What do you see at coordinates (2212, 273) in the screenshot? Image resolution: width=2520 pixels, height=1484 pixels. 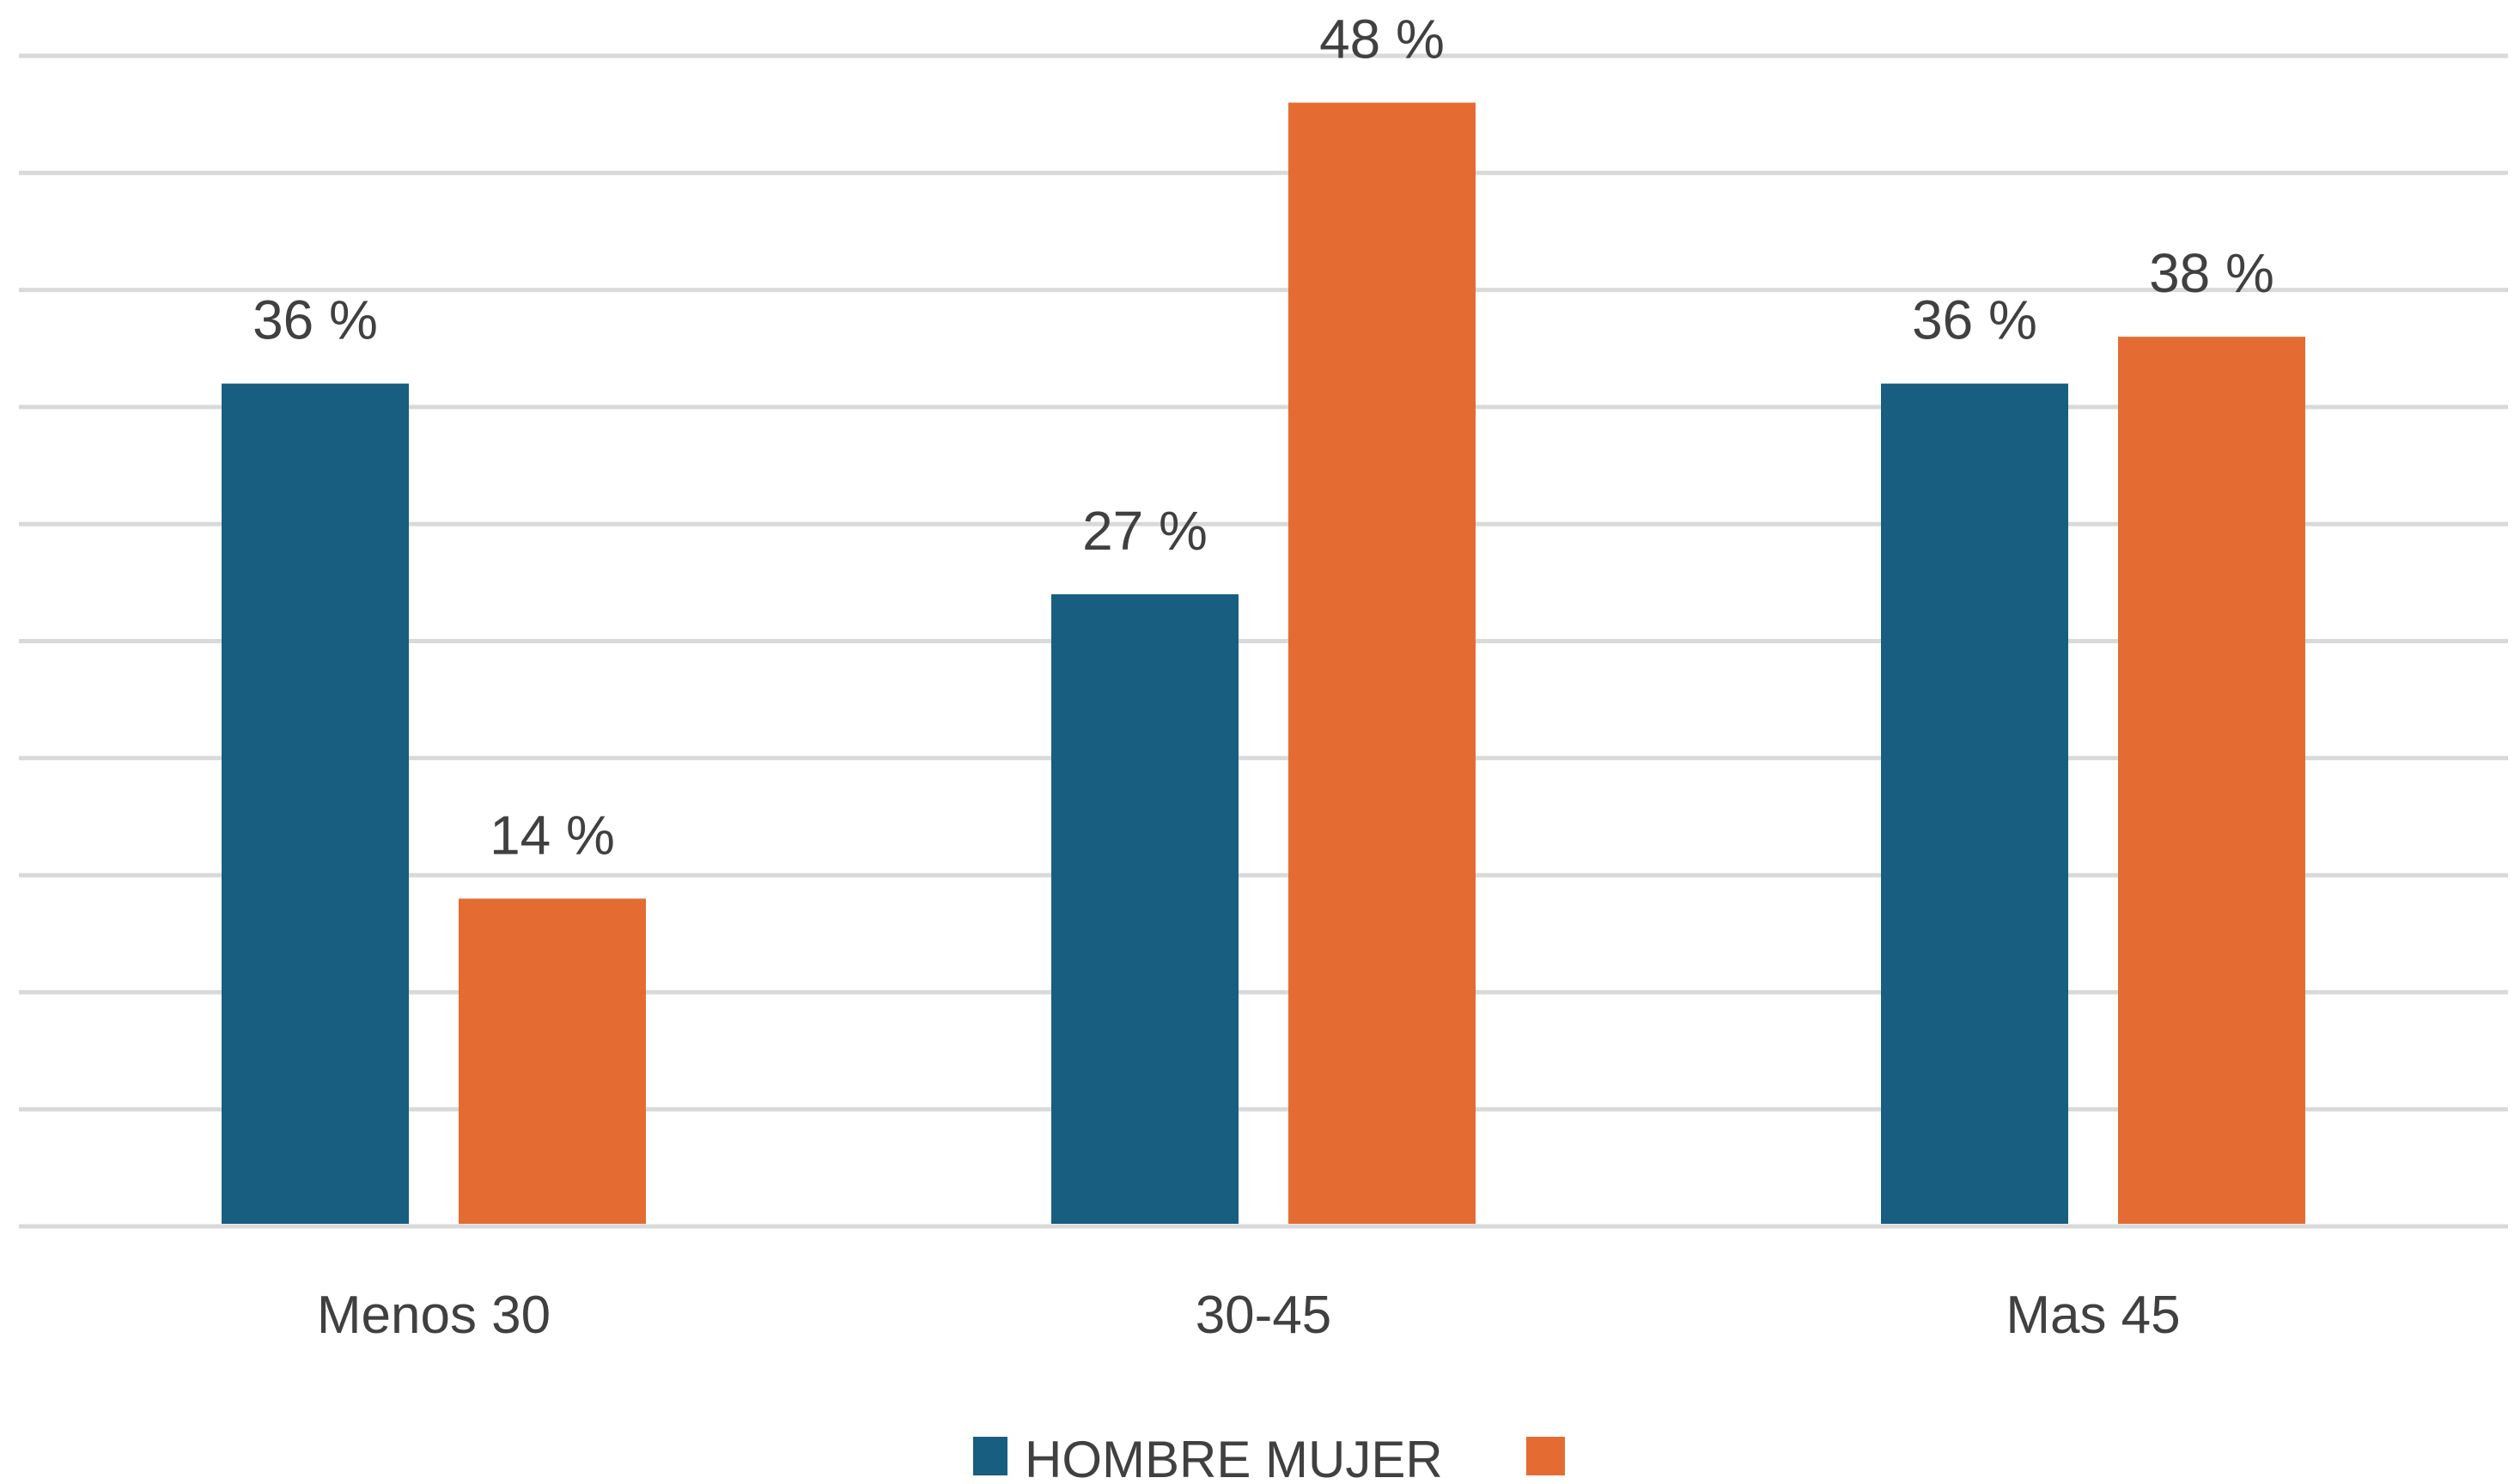 I see `data-label-mujer-3: 38 %` at bounding box center [2212, 273].